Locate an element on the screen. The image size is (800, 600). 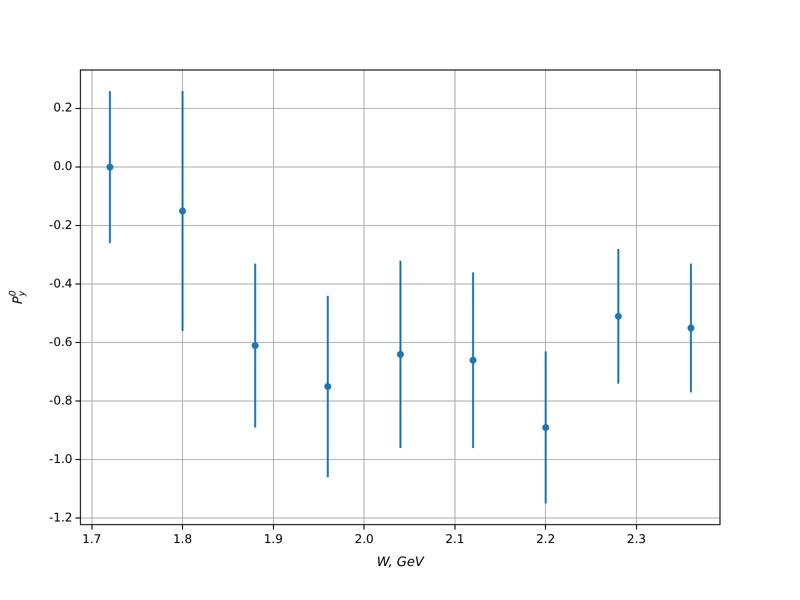
y-tick-label: -1.2 is located at coordinates (60, 517).